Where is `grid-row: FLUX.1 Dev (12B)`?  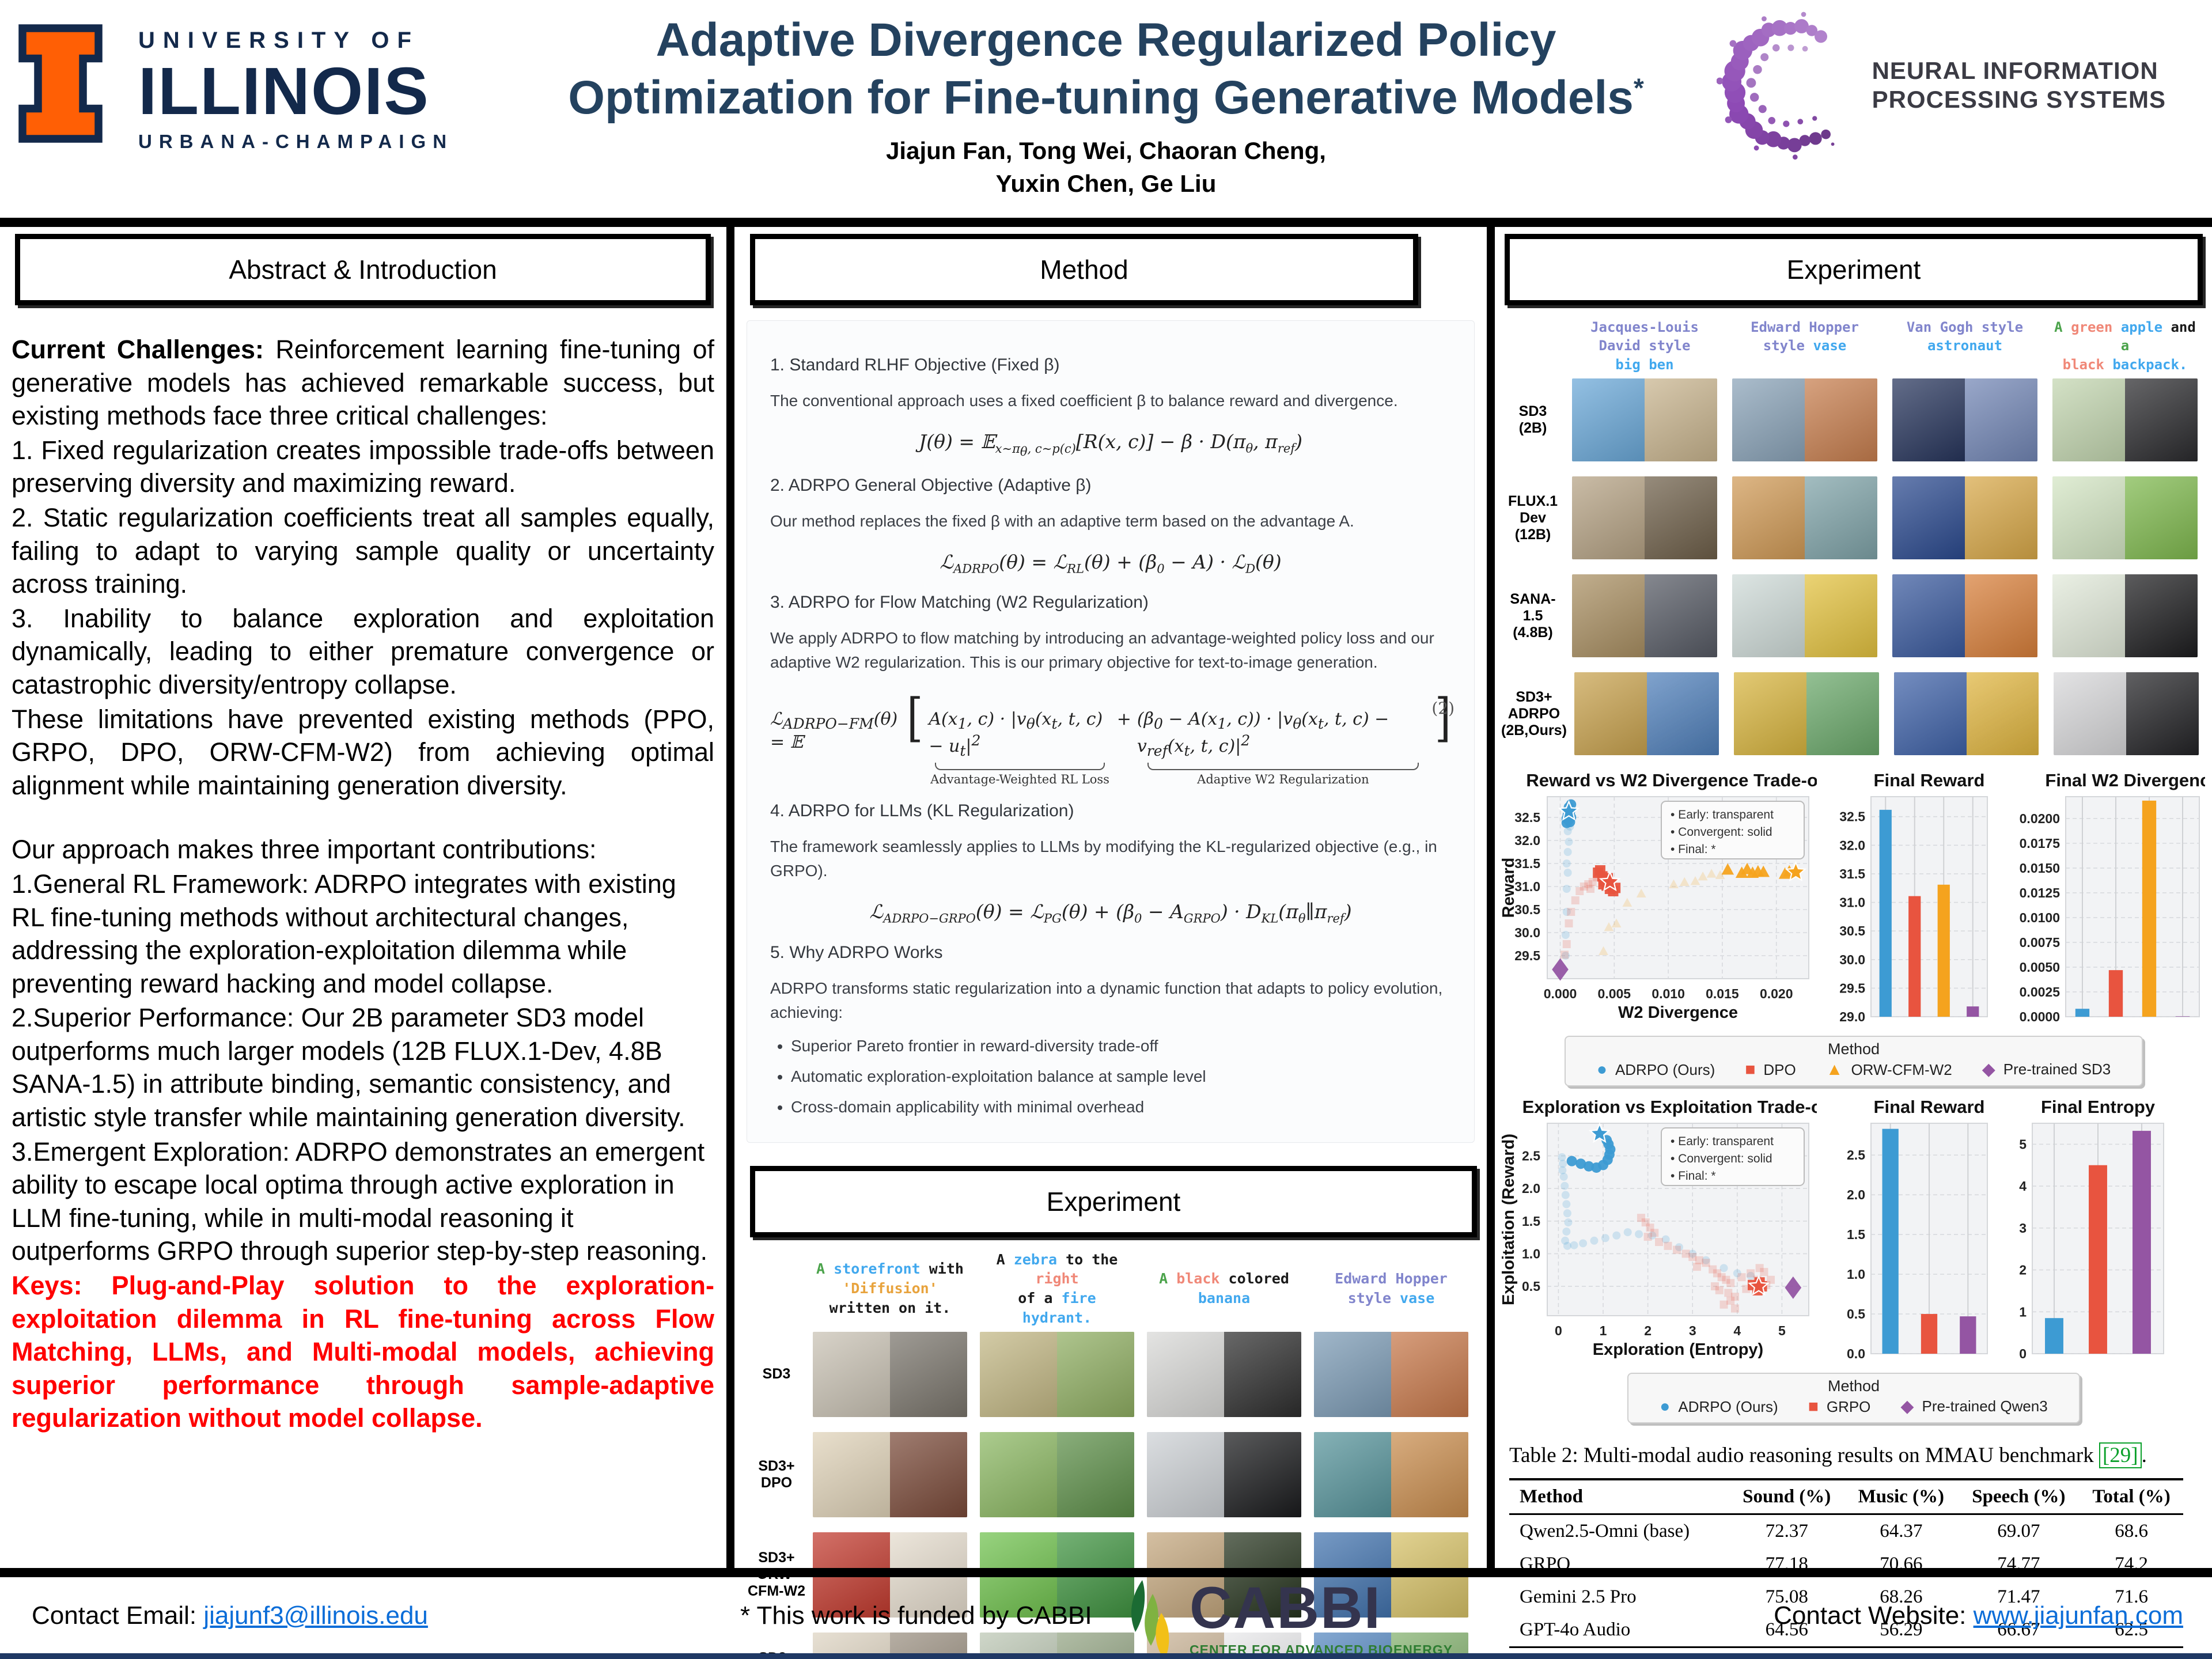
grid-row: FLUX.1 Dev (12B) is located at coordinates (1853, 518).